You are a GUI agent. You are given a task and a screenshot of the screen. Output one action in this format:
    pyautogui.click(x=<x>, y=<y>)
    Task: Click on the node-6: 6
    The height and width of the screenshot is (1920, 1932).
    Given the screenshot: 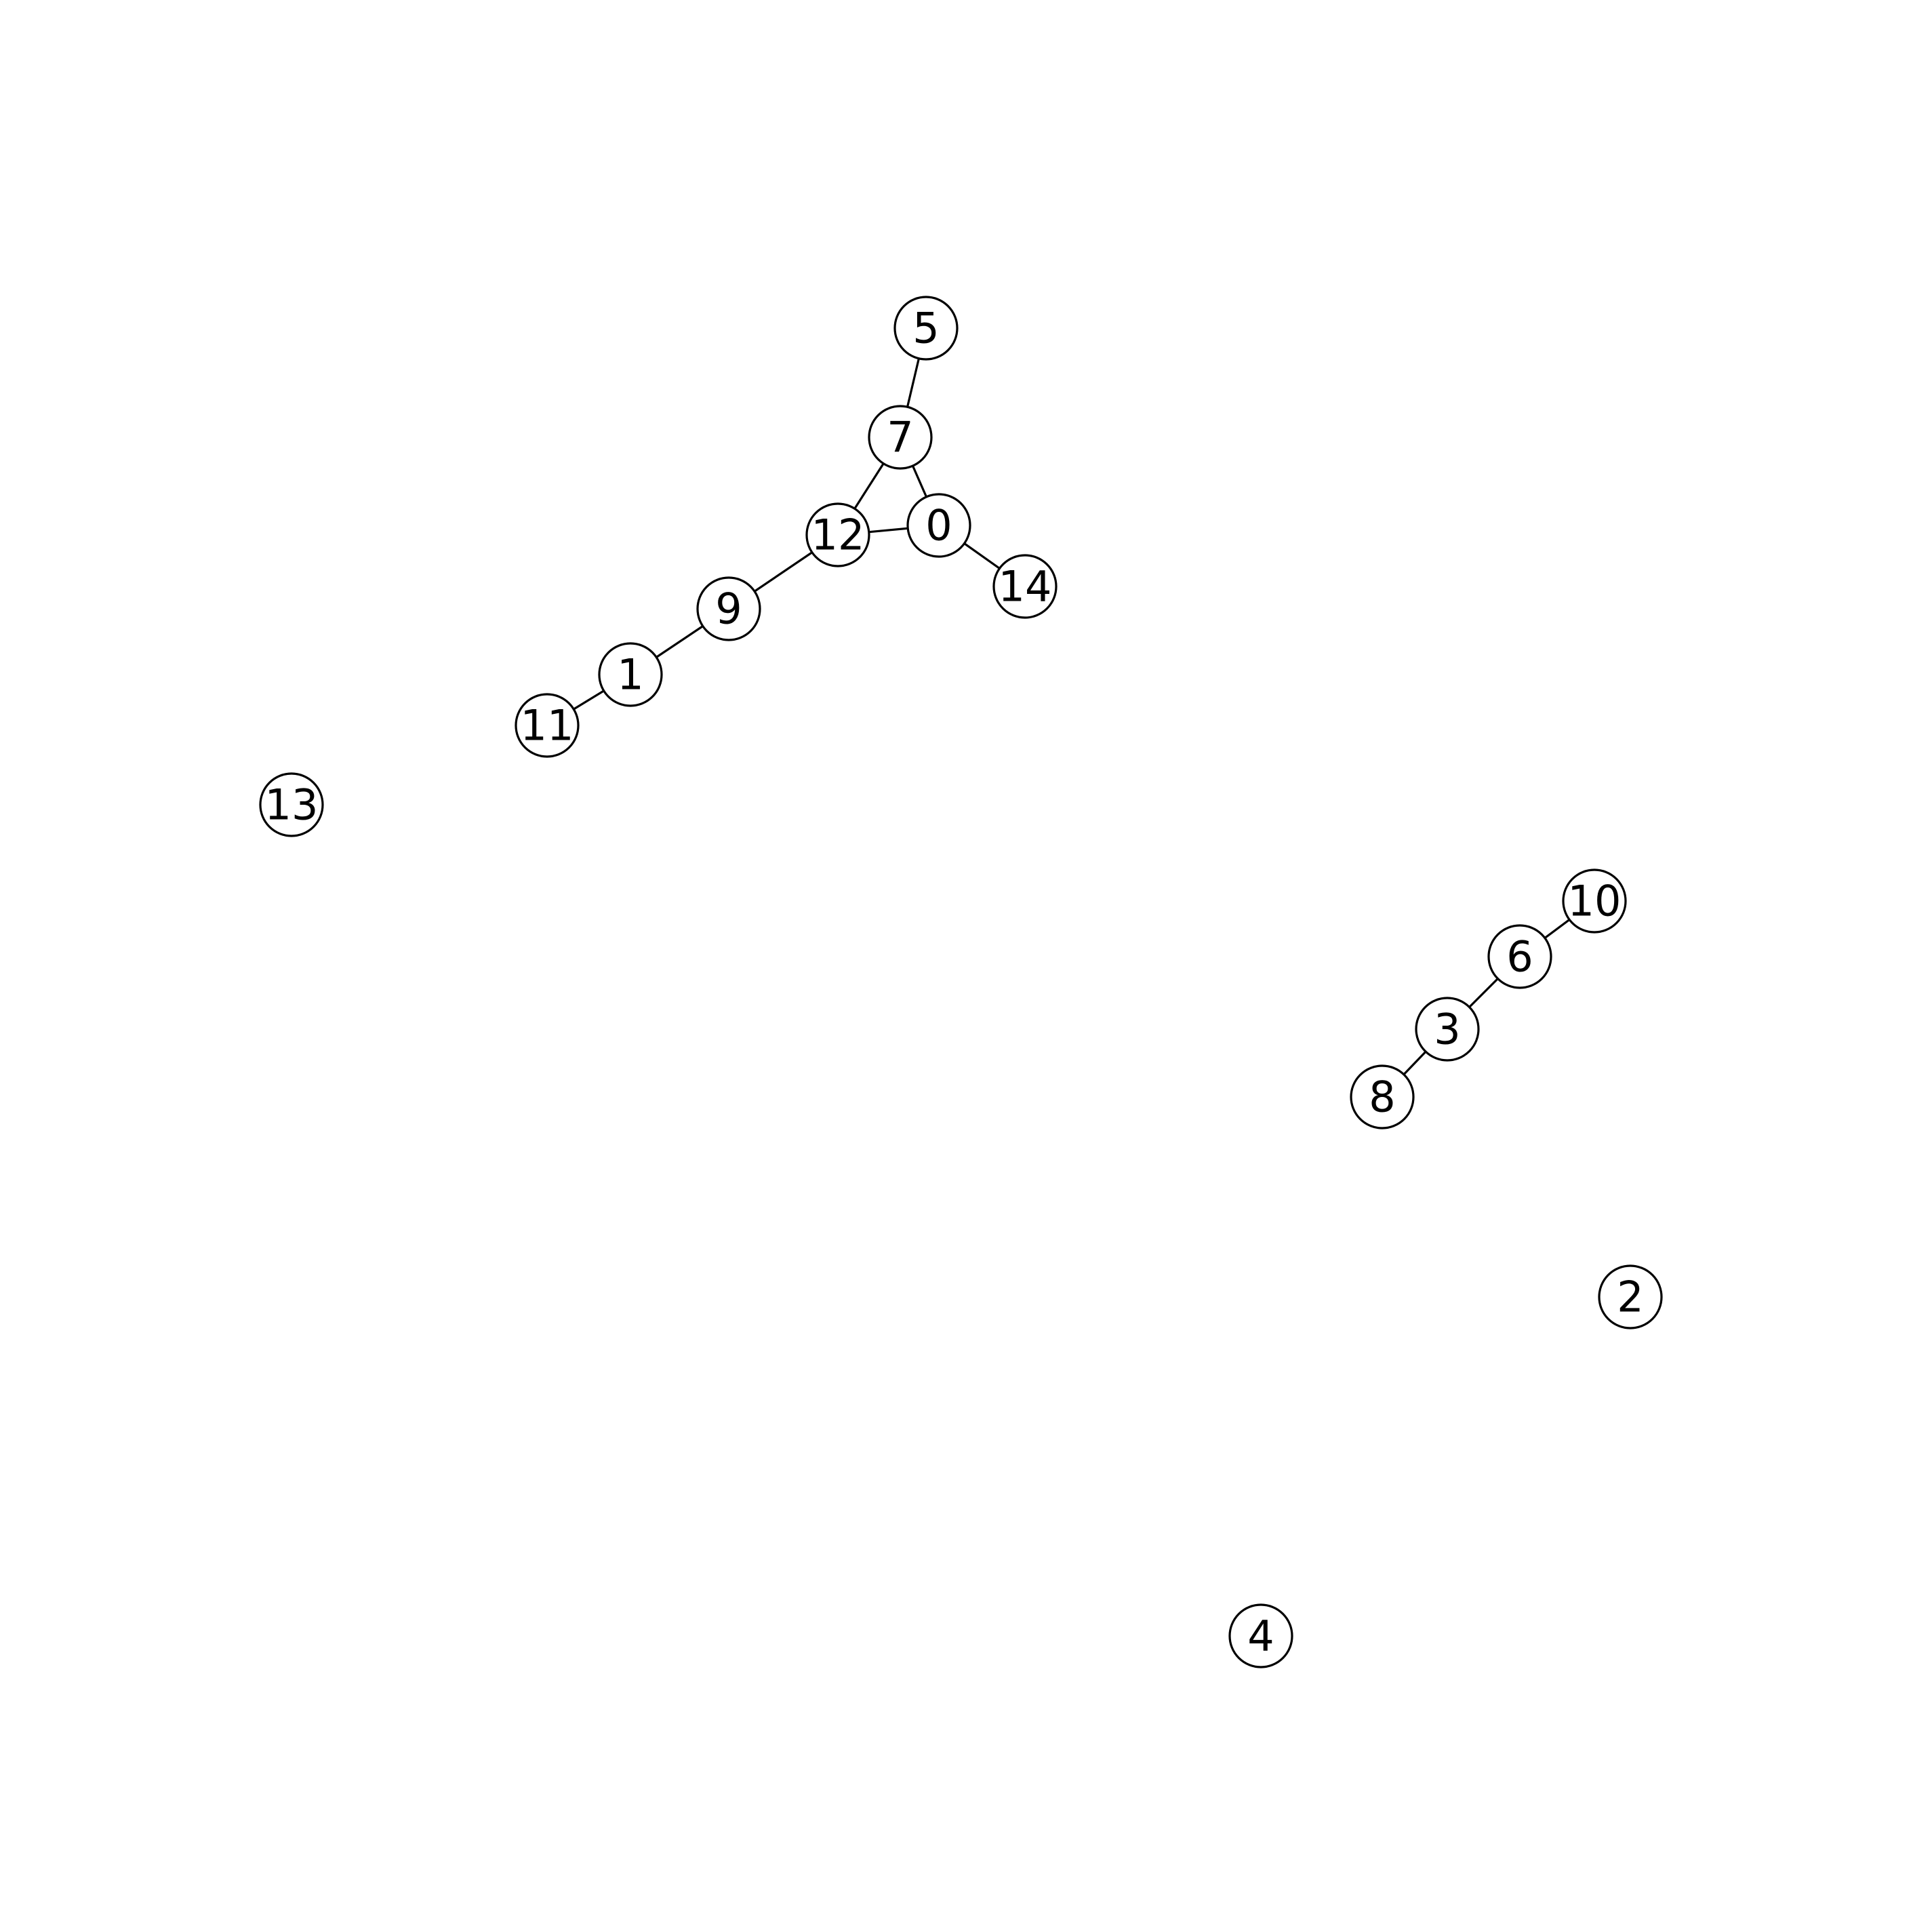 What is the action you would take?
    pyautogui.click(x=1519, y=956)
    